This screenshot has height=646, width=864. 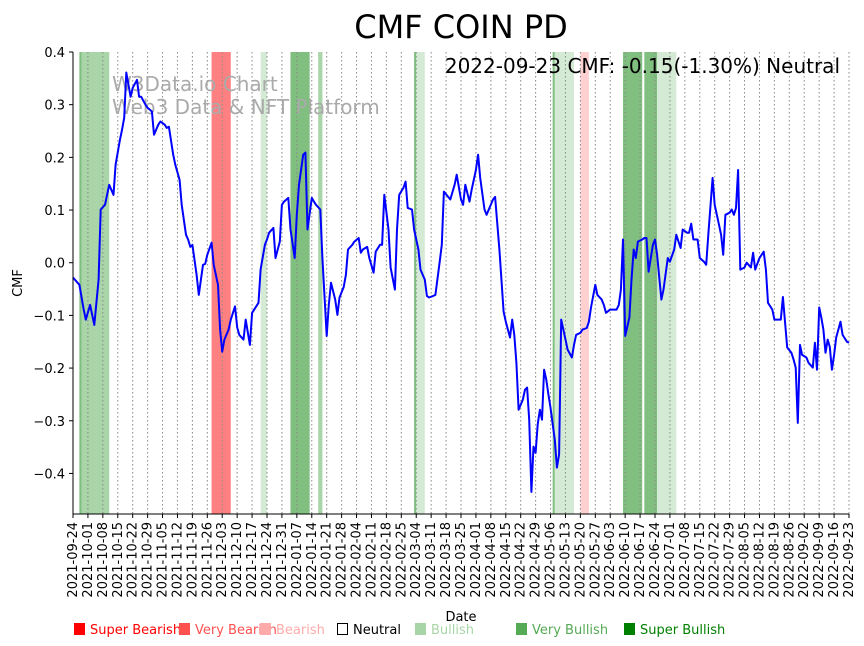 What do you see at coordinates (236, 630) in the screenshot?
I see `legend-label: Very Bearish` at bounding box center [236, 630].